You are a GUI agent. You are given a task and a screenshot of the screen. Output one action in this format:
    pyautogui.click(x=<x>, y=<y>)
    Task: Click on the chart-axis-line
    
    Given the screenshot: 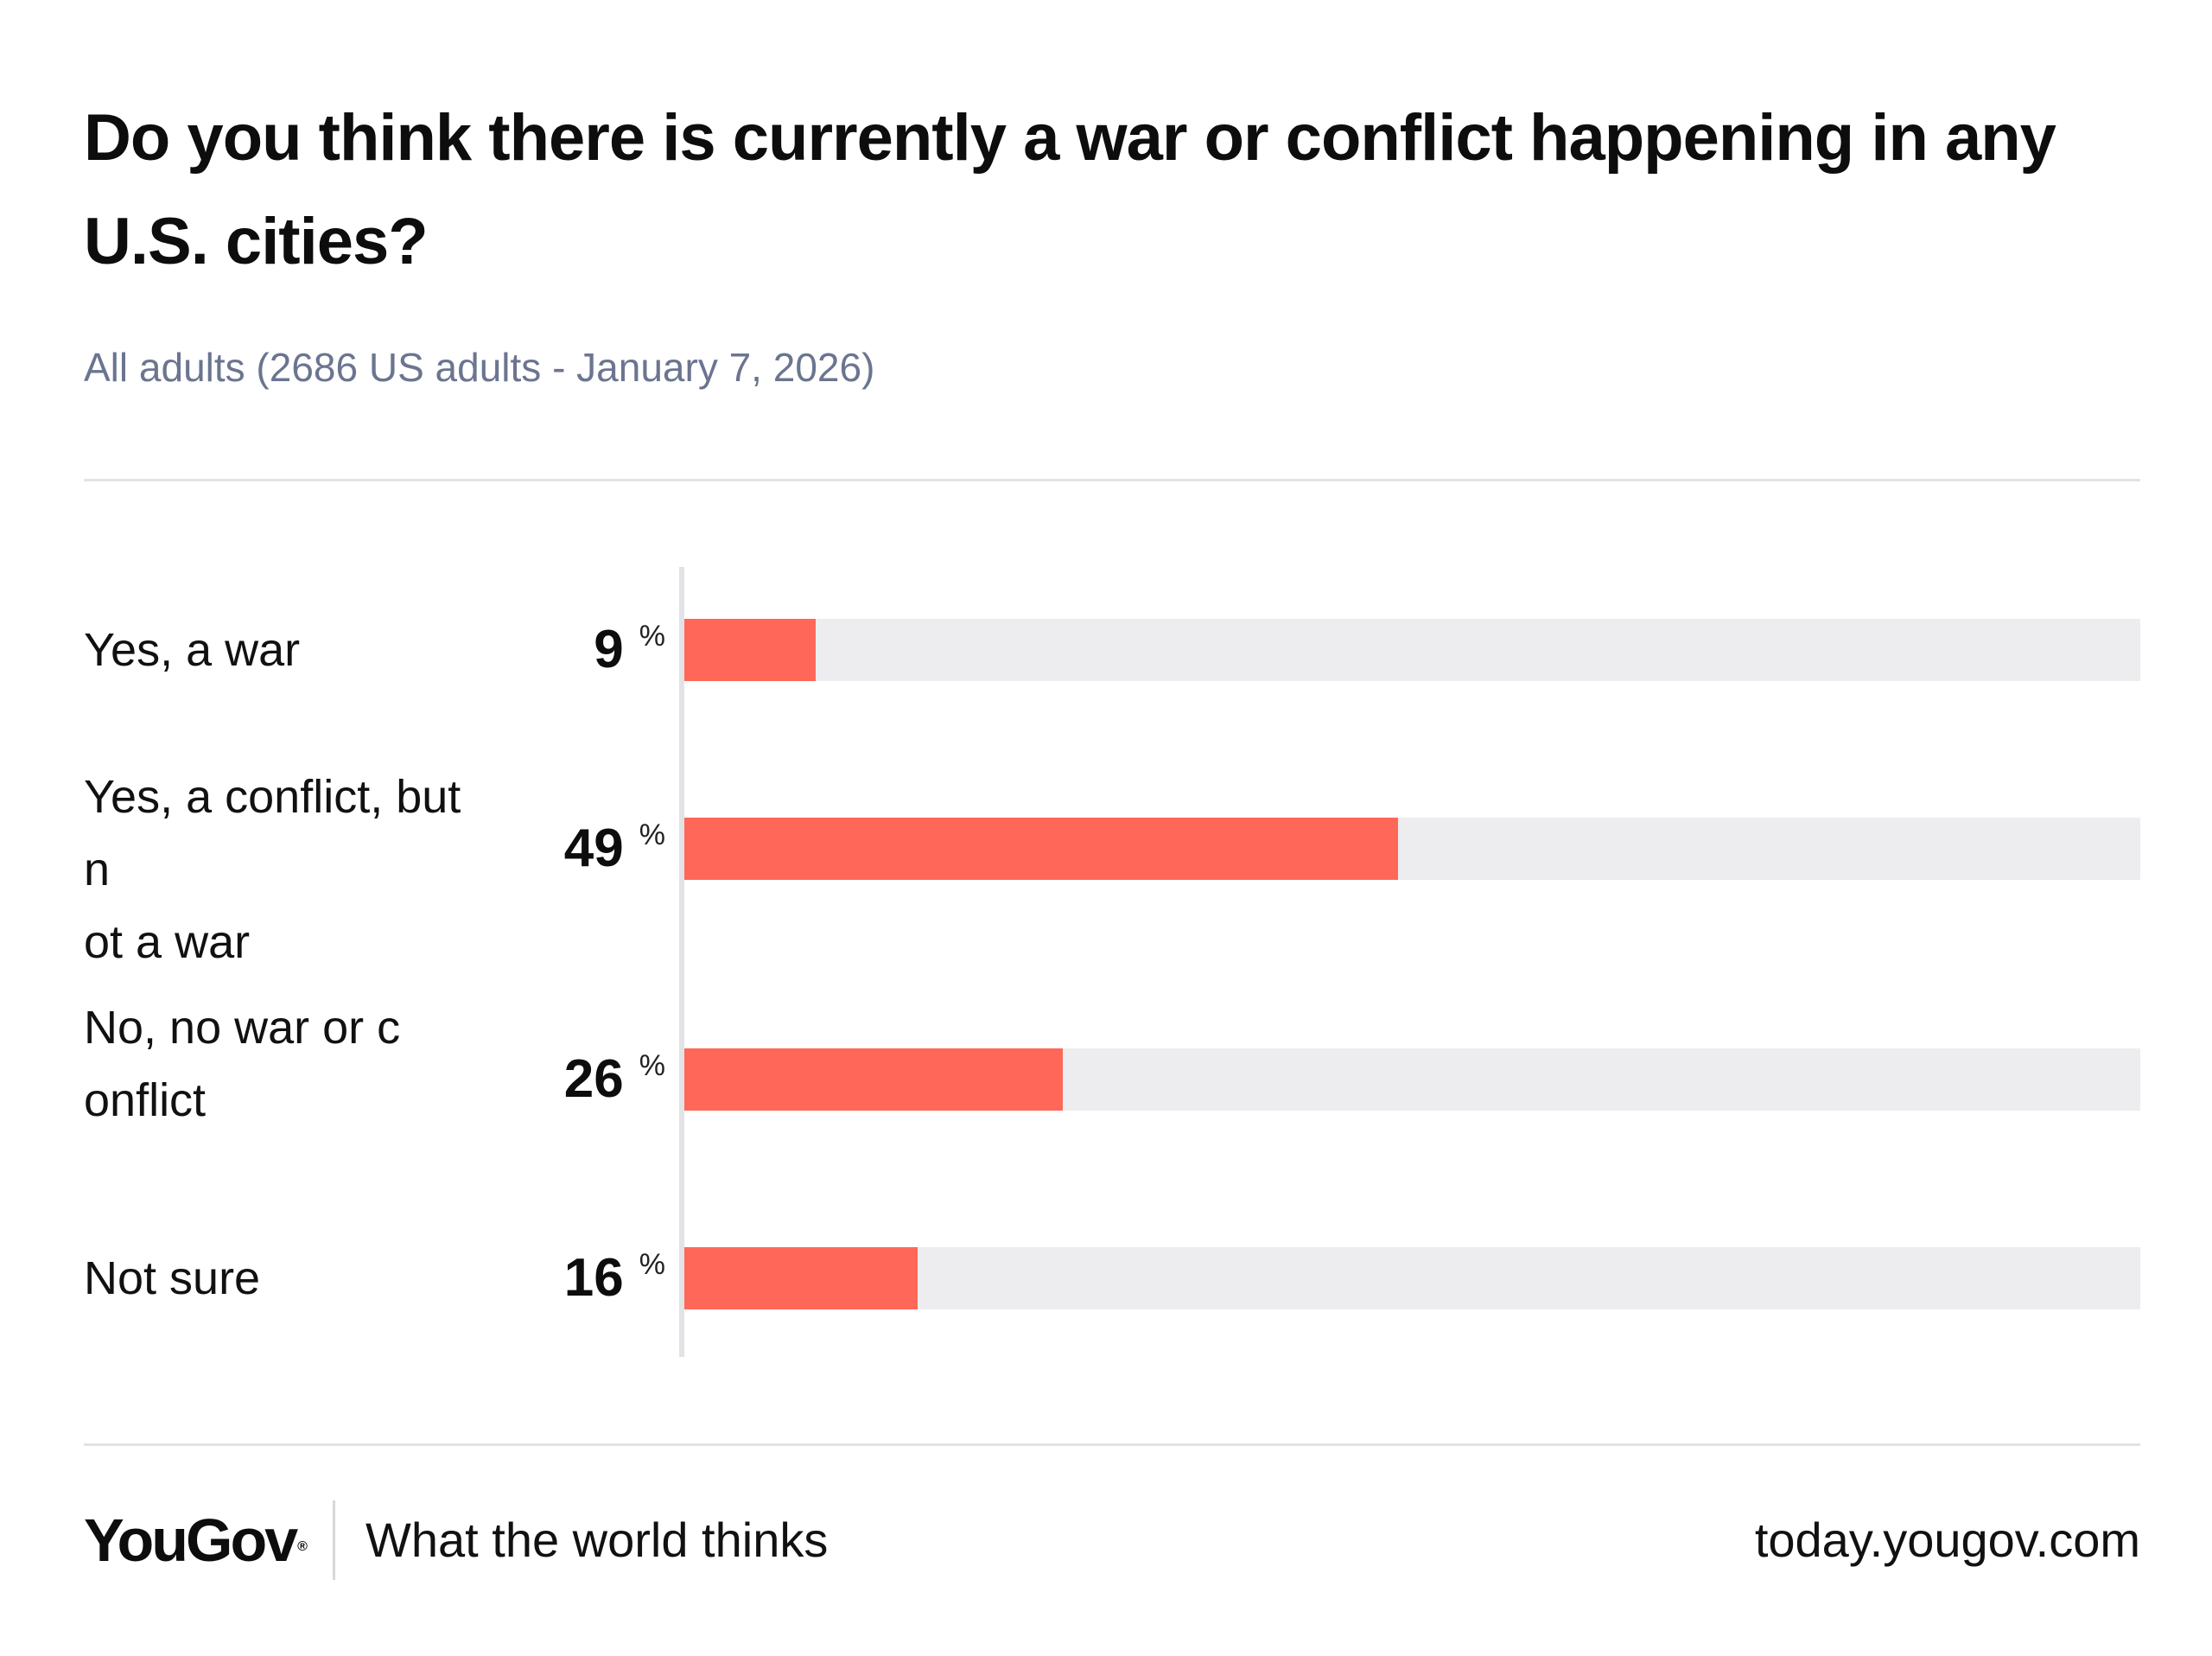 What is the action you would take?
    pyautogui.click(x=681, y=962)
    